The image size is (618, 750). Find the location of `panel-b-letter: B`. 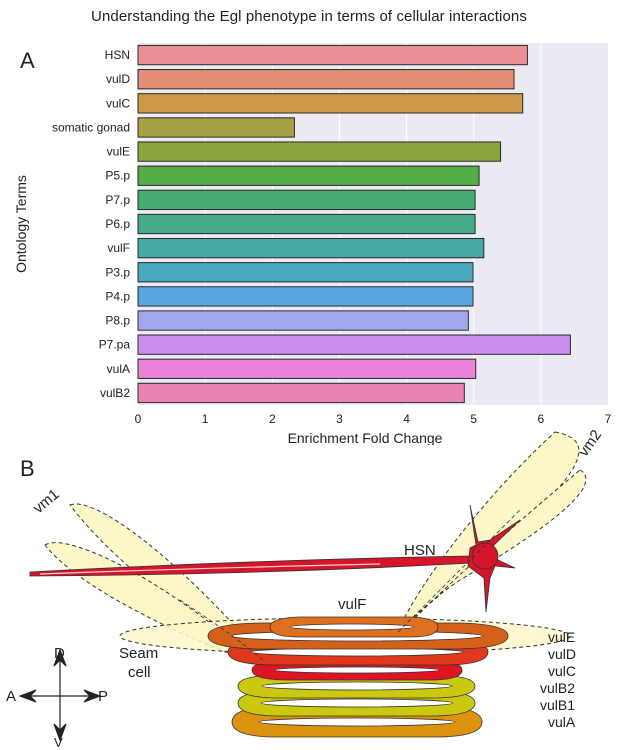

panel-b-letter: B is located at coordinates (27, 468).